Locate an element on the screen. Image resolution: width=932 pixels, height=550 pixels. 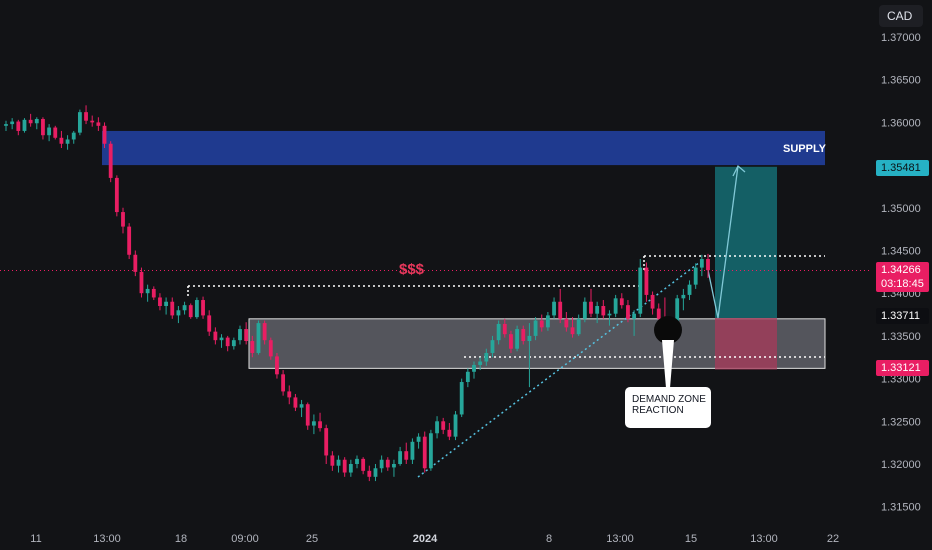
projection-arrowhead is located at coordinates (739, 170).